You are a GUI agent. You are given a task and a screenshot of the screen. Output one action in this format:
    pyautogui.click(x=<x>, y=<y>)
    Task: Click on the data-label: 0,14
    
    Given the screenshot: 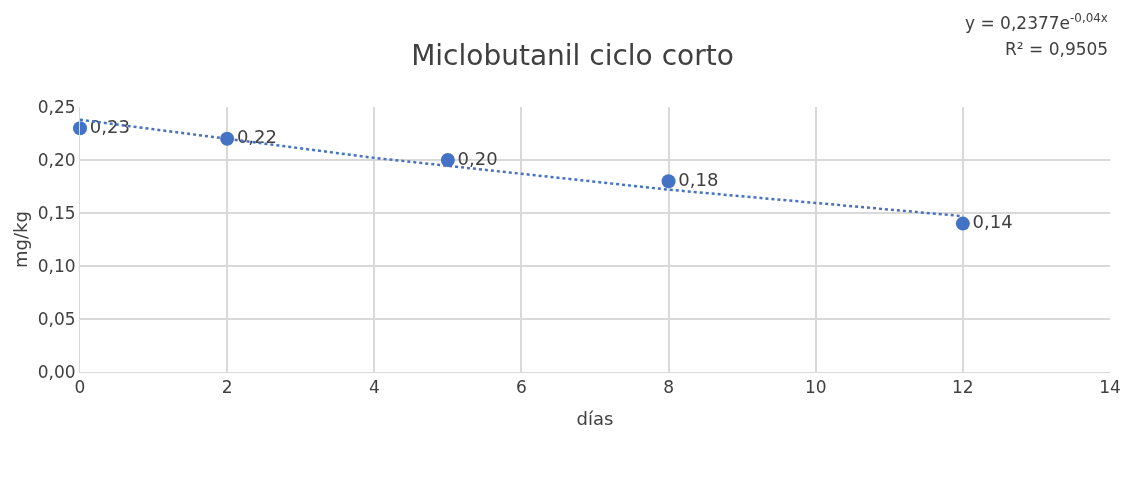 What is the action you would take?
    pyautogui.click(x=992, y=222)
    